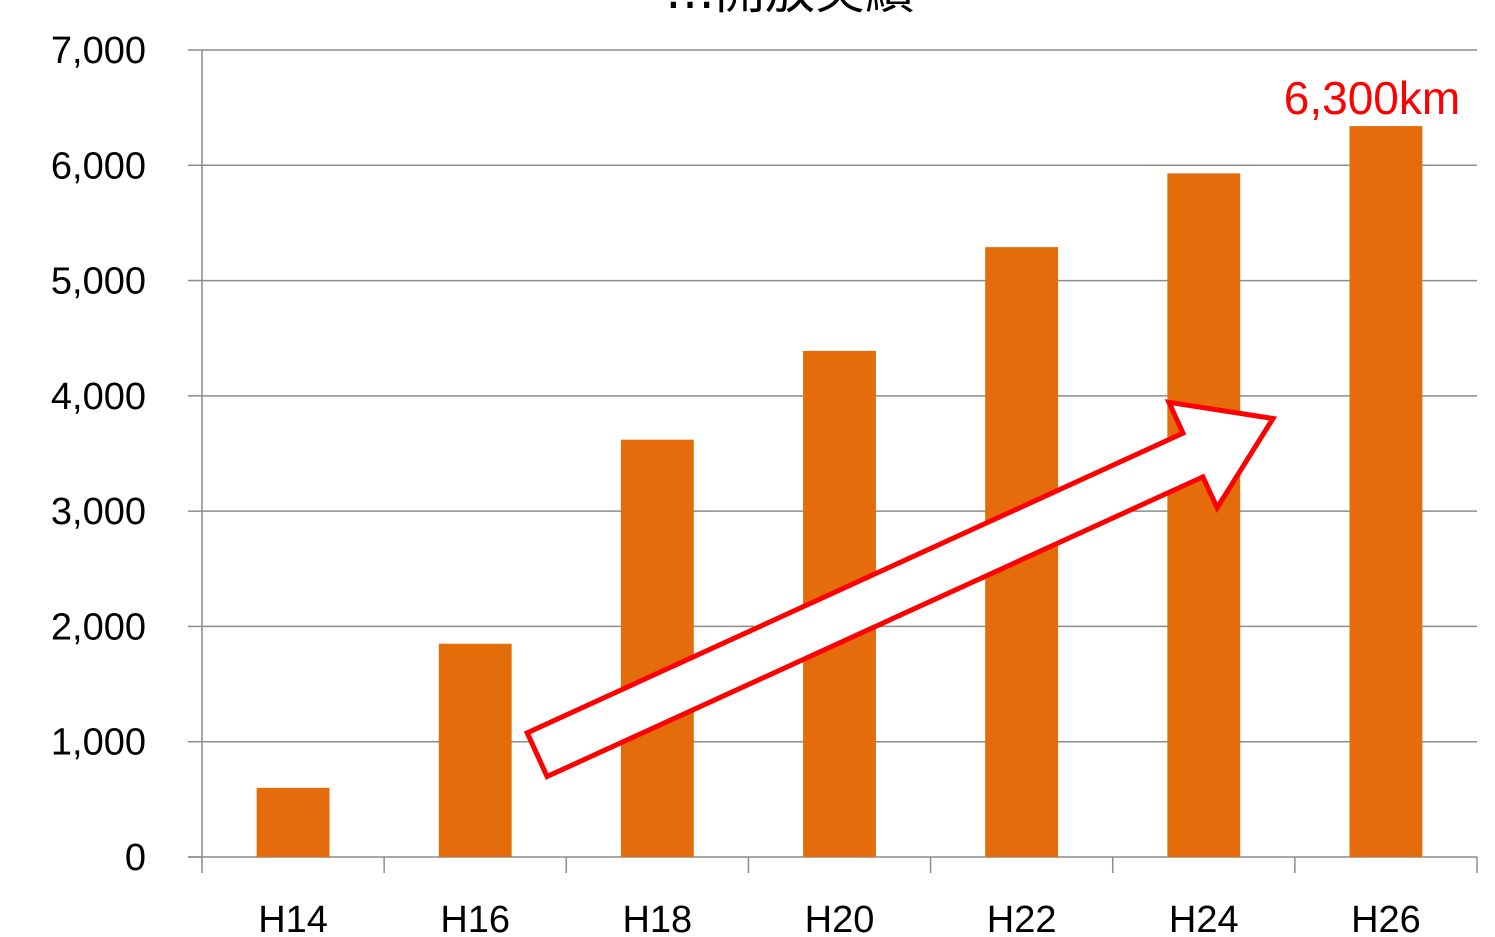 Image resolution: width=1495 pixels, height=937 pixels. I want to click on x-axis: H14 H16 H18 H20 H22 H24 H26, so click(833, 896).